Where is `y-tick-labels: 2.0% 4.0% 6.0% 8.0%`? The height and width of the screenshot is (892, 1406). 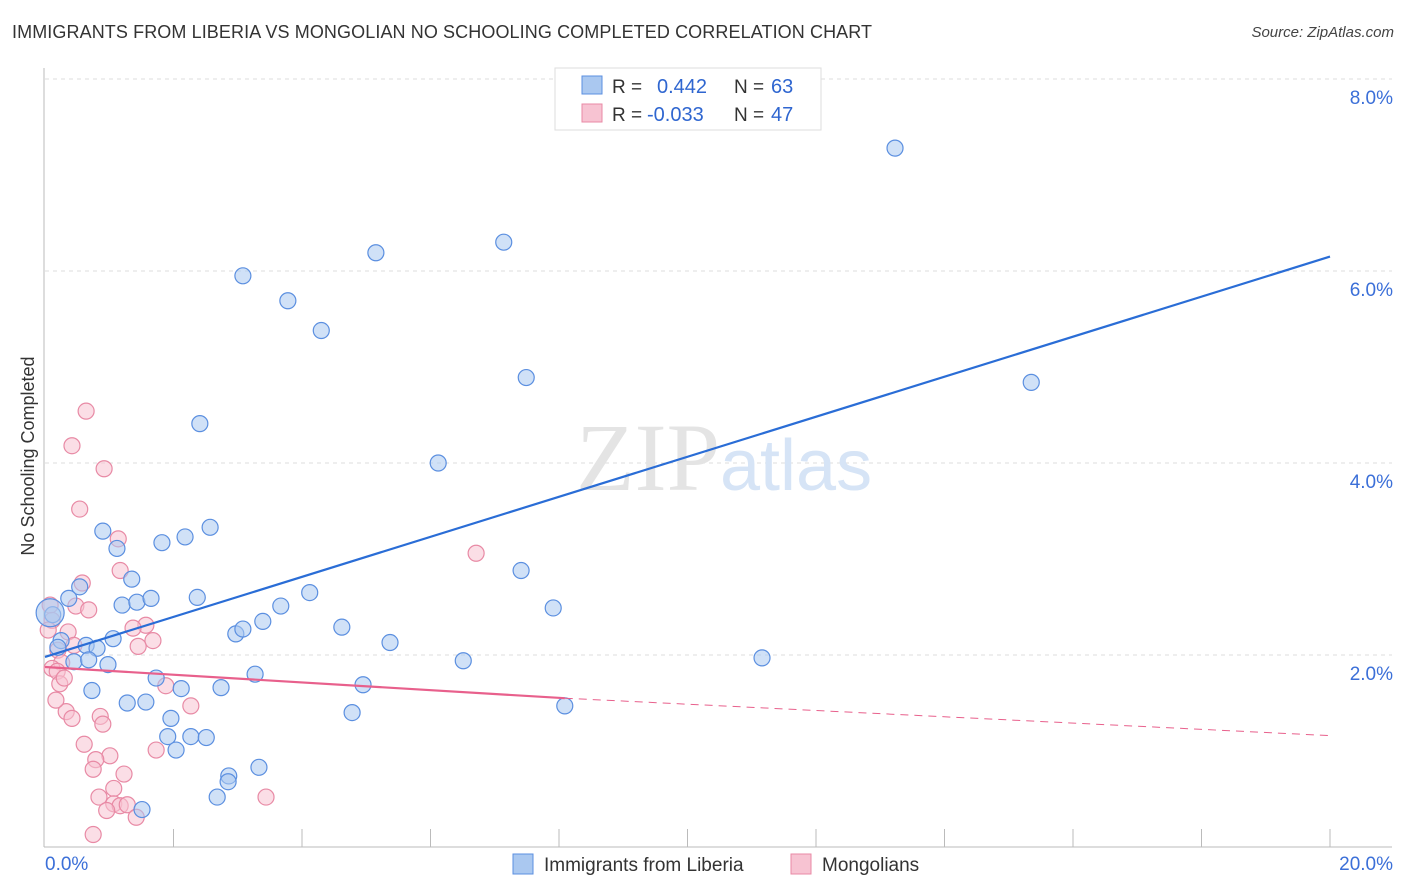
y-tick-labels: 2.0% 4.0% 6.0% 8.0% is located at coordinates (1371, 386).